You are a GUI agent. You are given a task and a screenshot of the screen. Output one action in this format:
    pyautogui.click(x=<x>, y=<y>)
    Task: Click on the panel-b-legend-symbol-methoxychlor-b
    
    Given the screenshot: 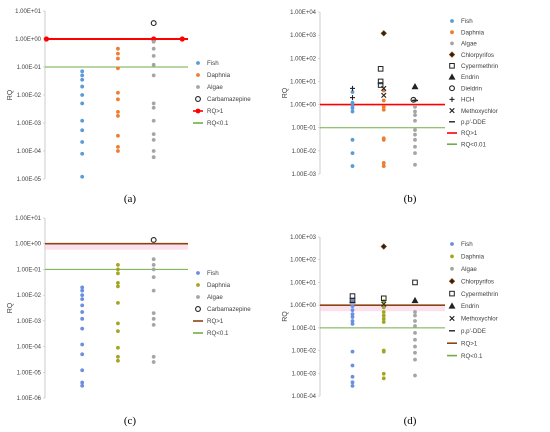 What is the action you would take?
    pyautogui.click(x=452, y=110)
    